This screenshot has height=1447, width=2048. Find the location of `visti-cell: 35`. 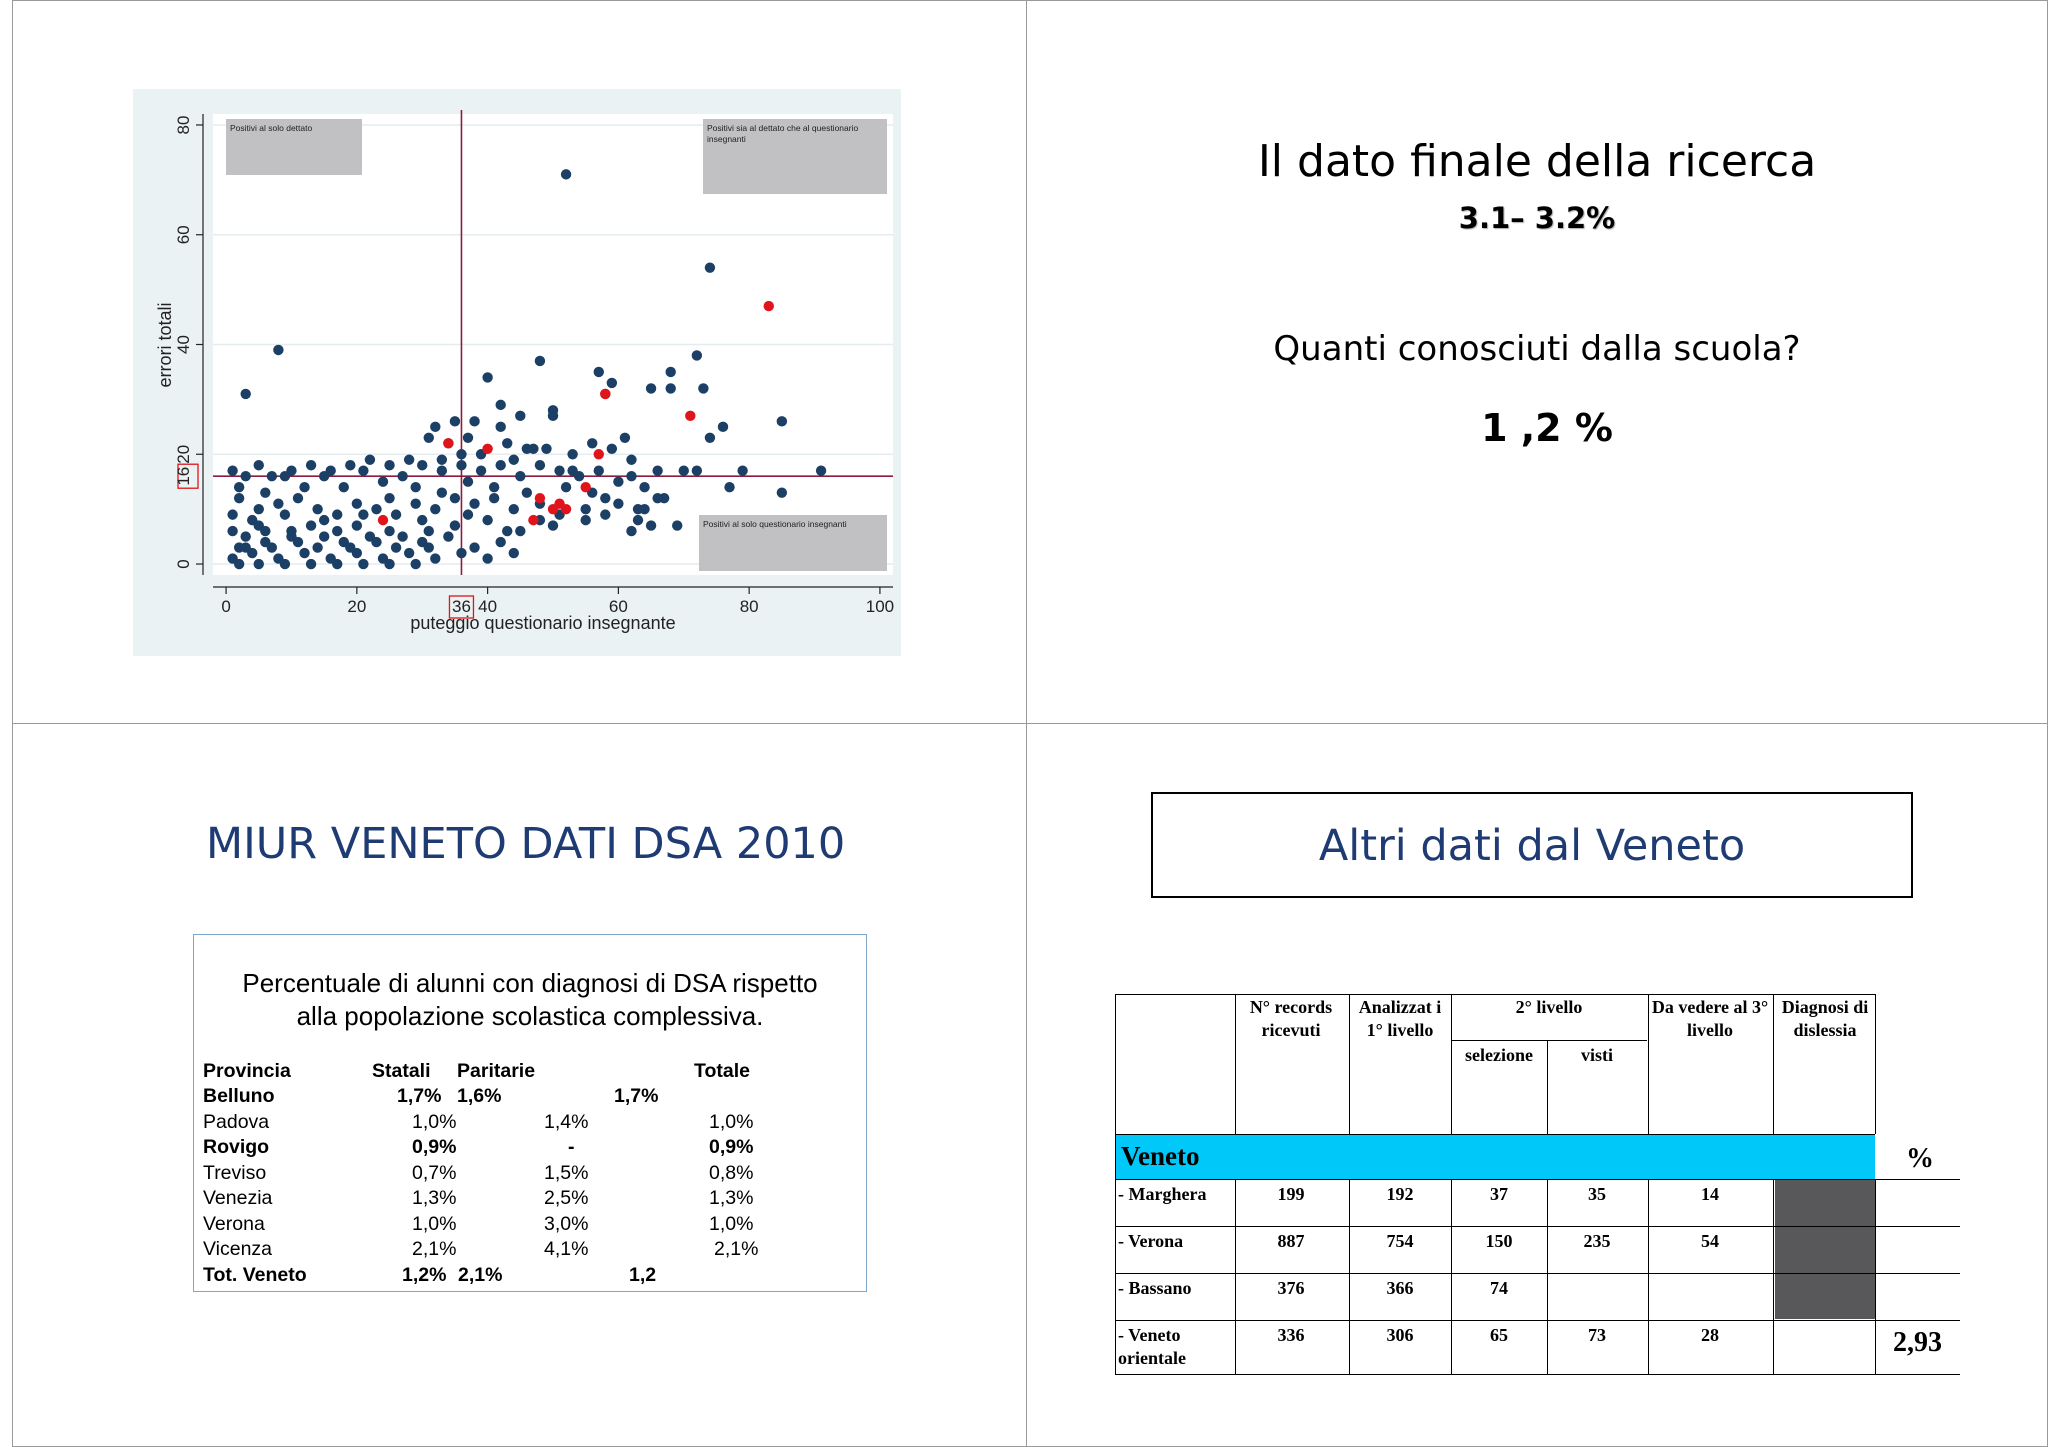

visti-cell: 35 is located at coordinates (1597, 1194).